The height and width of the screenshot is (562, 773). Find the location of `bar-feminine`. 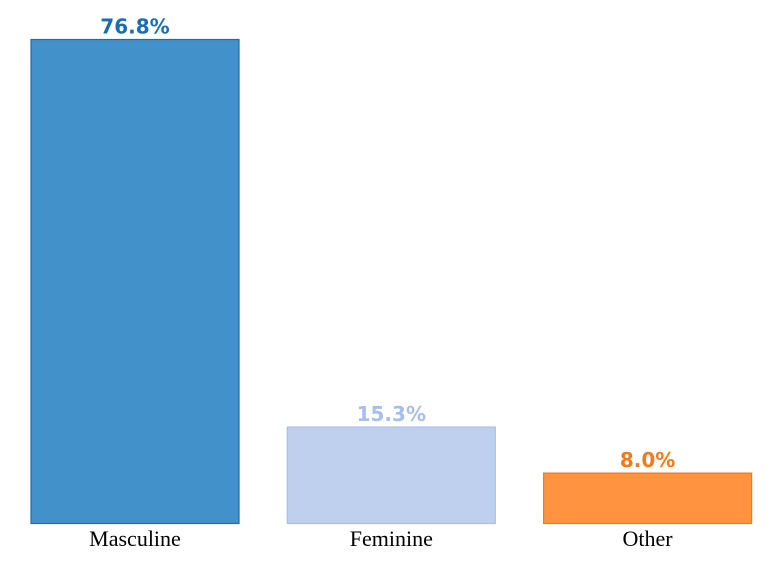

bar-feminine is located at coordinates (391, 475).